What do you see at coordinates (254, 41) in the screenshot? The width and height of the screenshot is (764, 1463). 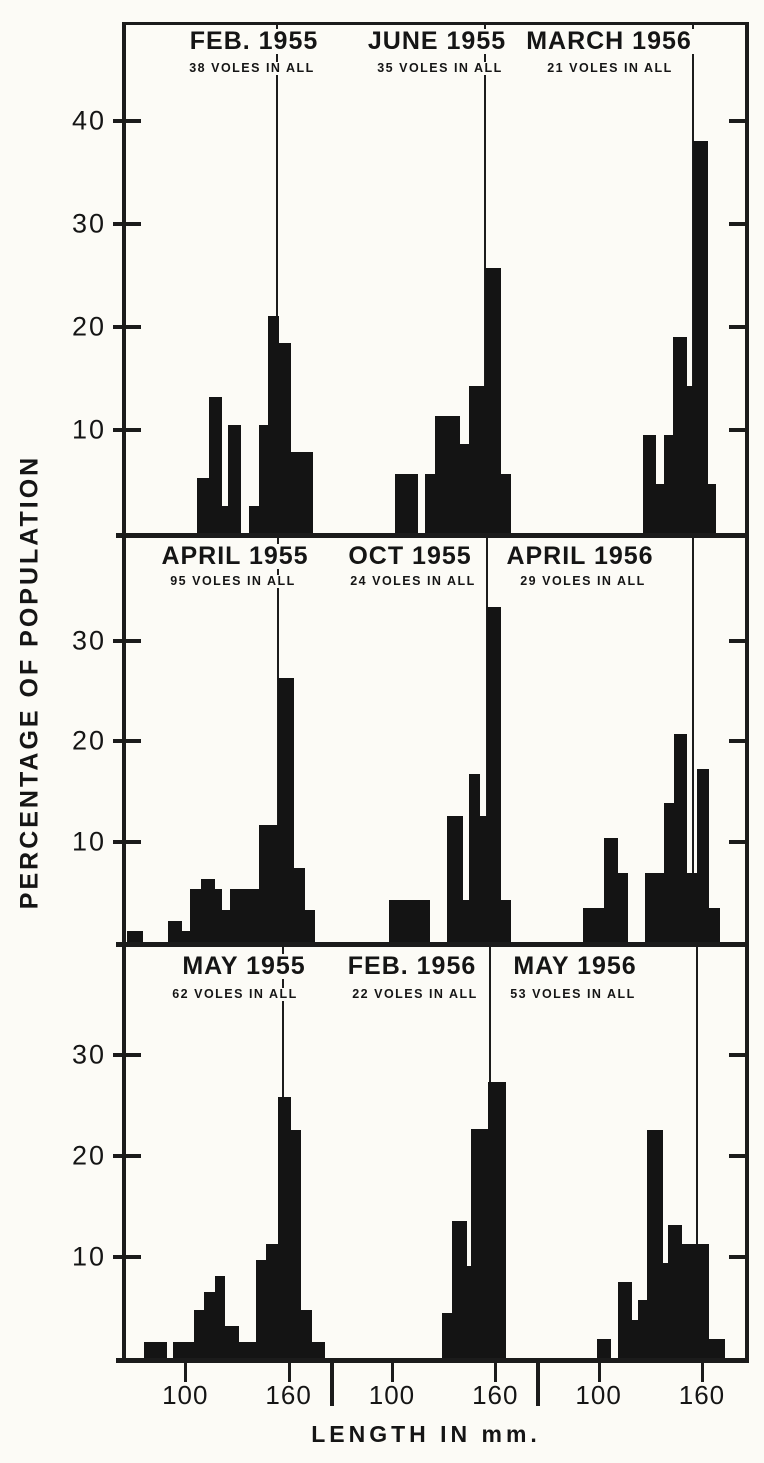 I see `panel-title: FEB. 1955` at bounding box center [254, 41].